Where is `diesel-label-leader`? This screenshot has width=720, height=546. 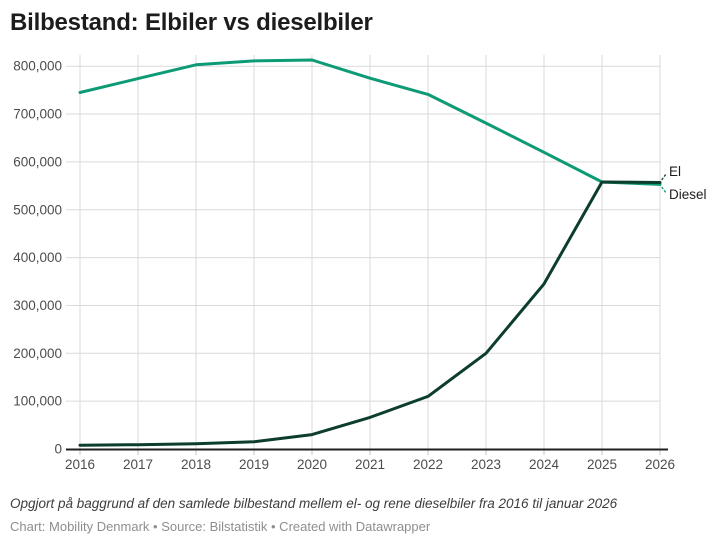 diesel-label-leader is located at coordinates (664, 190).